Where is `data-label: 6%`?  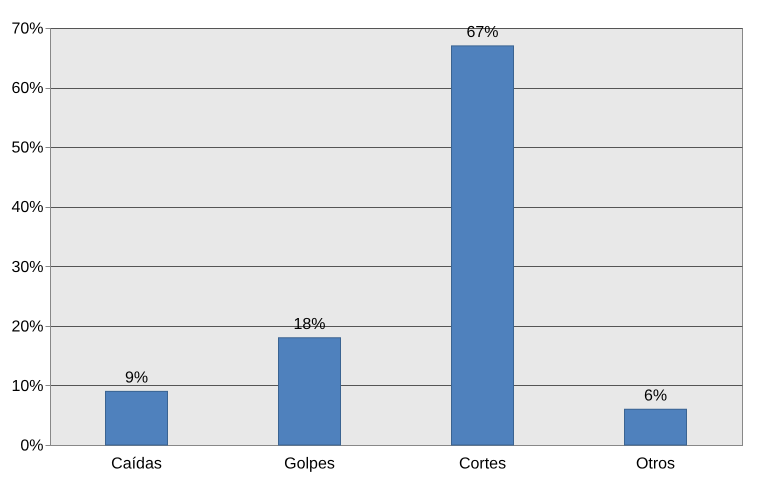
data-label: 6% is located at coordinates (656, 395).